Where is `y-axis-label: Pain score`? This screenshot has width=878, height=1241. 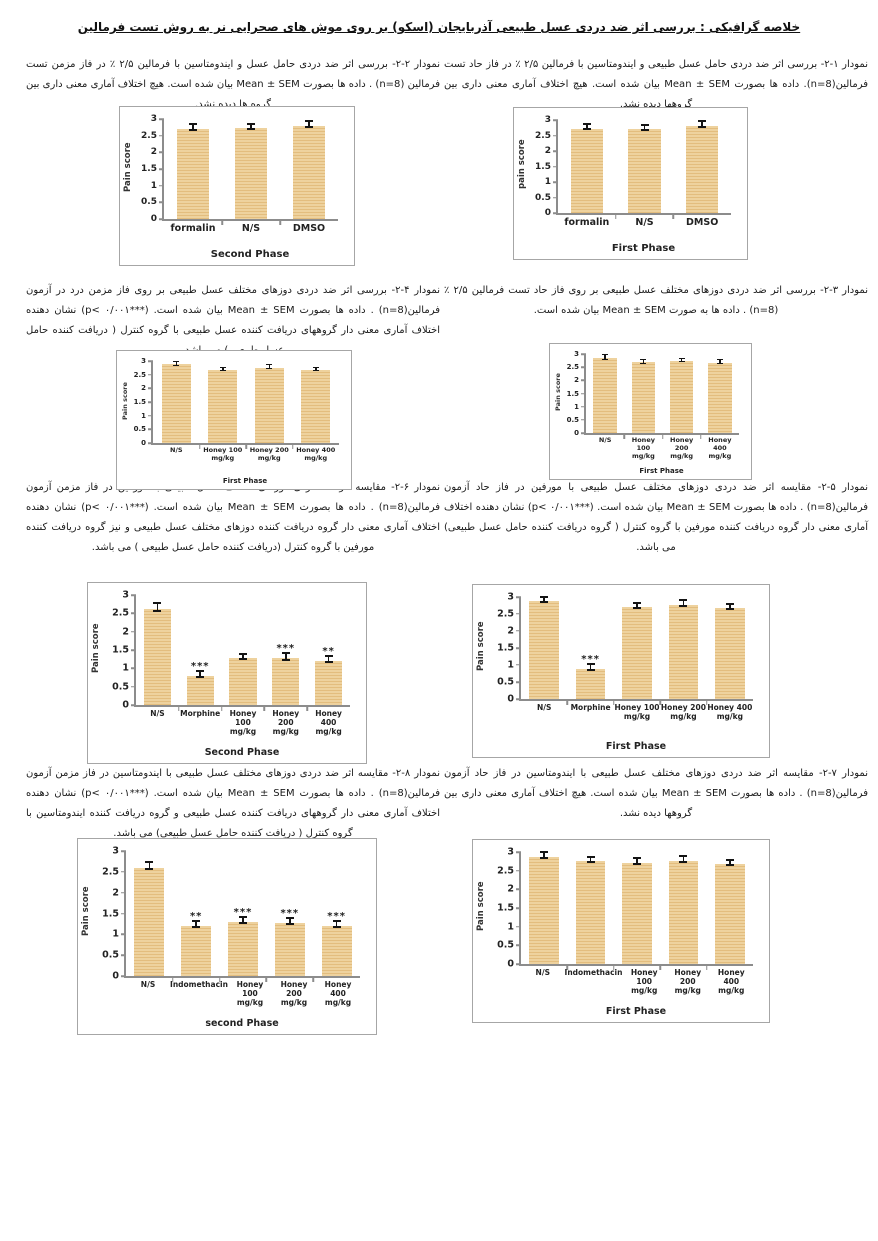 y-axis-label: Pain score is located at coordinates (481, 646).